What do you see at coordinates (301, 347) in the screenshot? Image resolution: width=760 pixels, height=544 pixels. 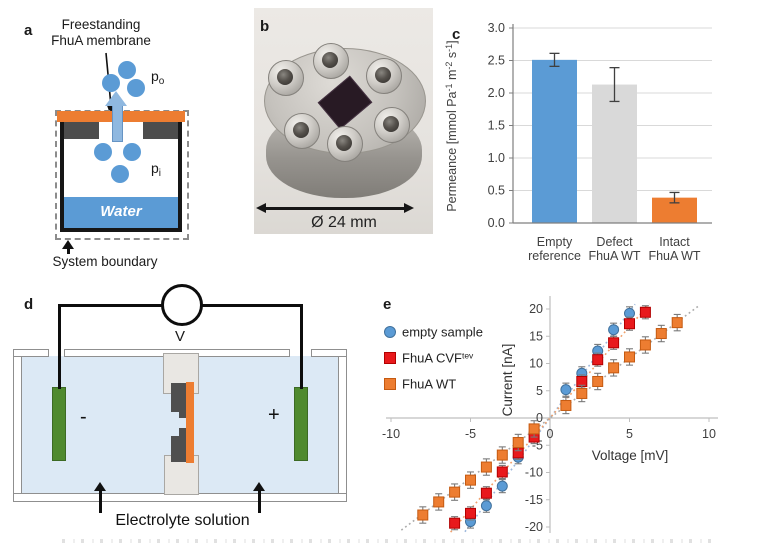 I see `wire-right-vertical` at bounding box center [301, 347].